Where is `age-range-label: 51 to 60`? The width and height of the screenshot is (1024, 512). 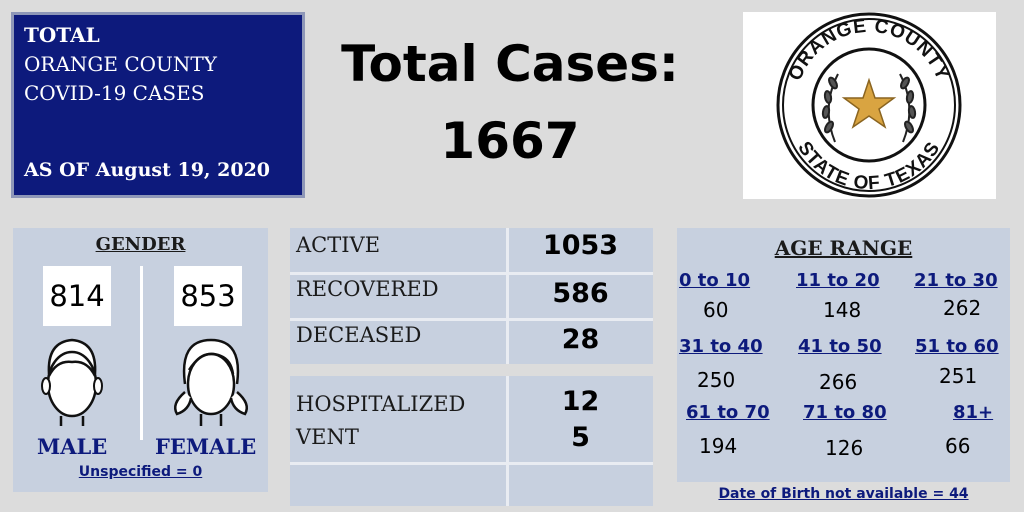 age-range-label: 51 to 60 is located at coordinates (957, 346).